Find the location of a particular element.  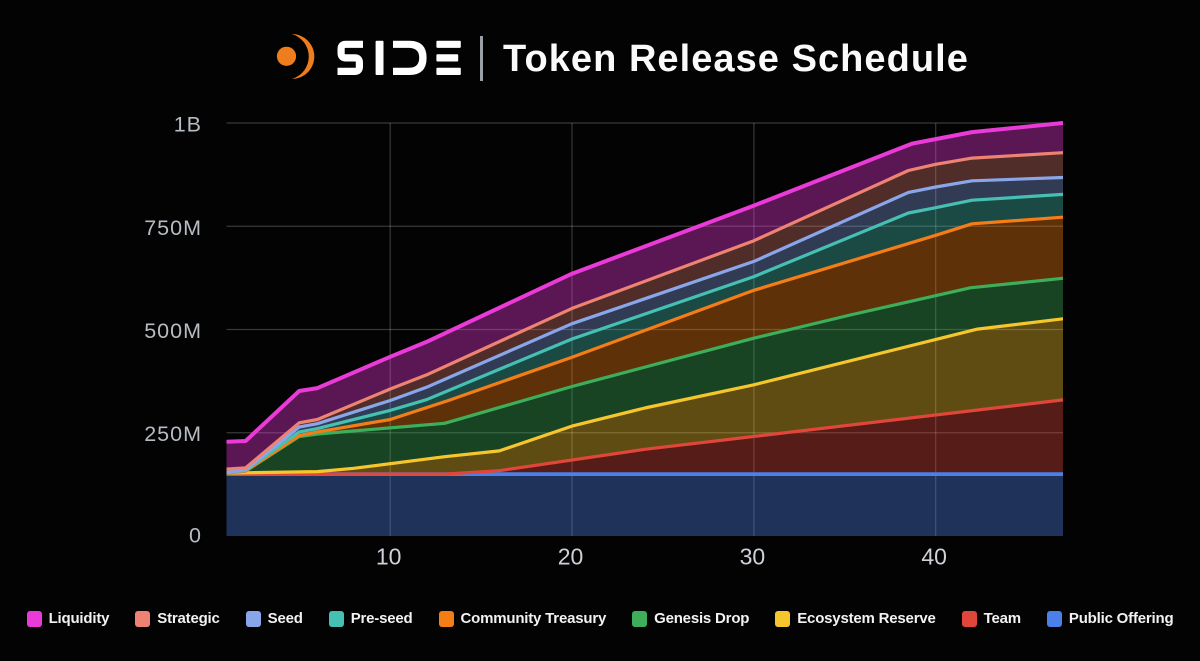

svg-text: 750M is located at coordinates (173, 228).